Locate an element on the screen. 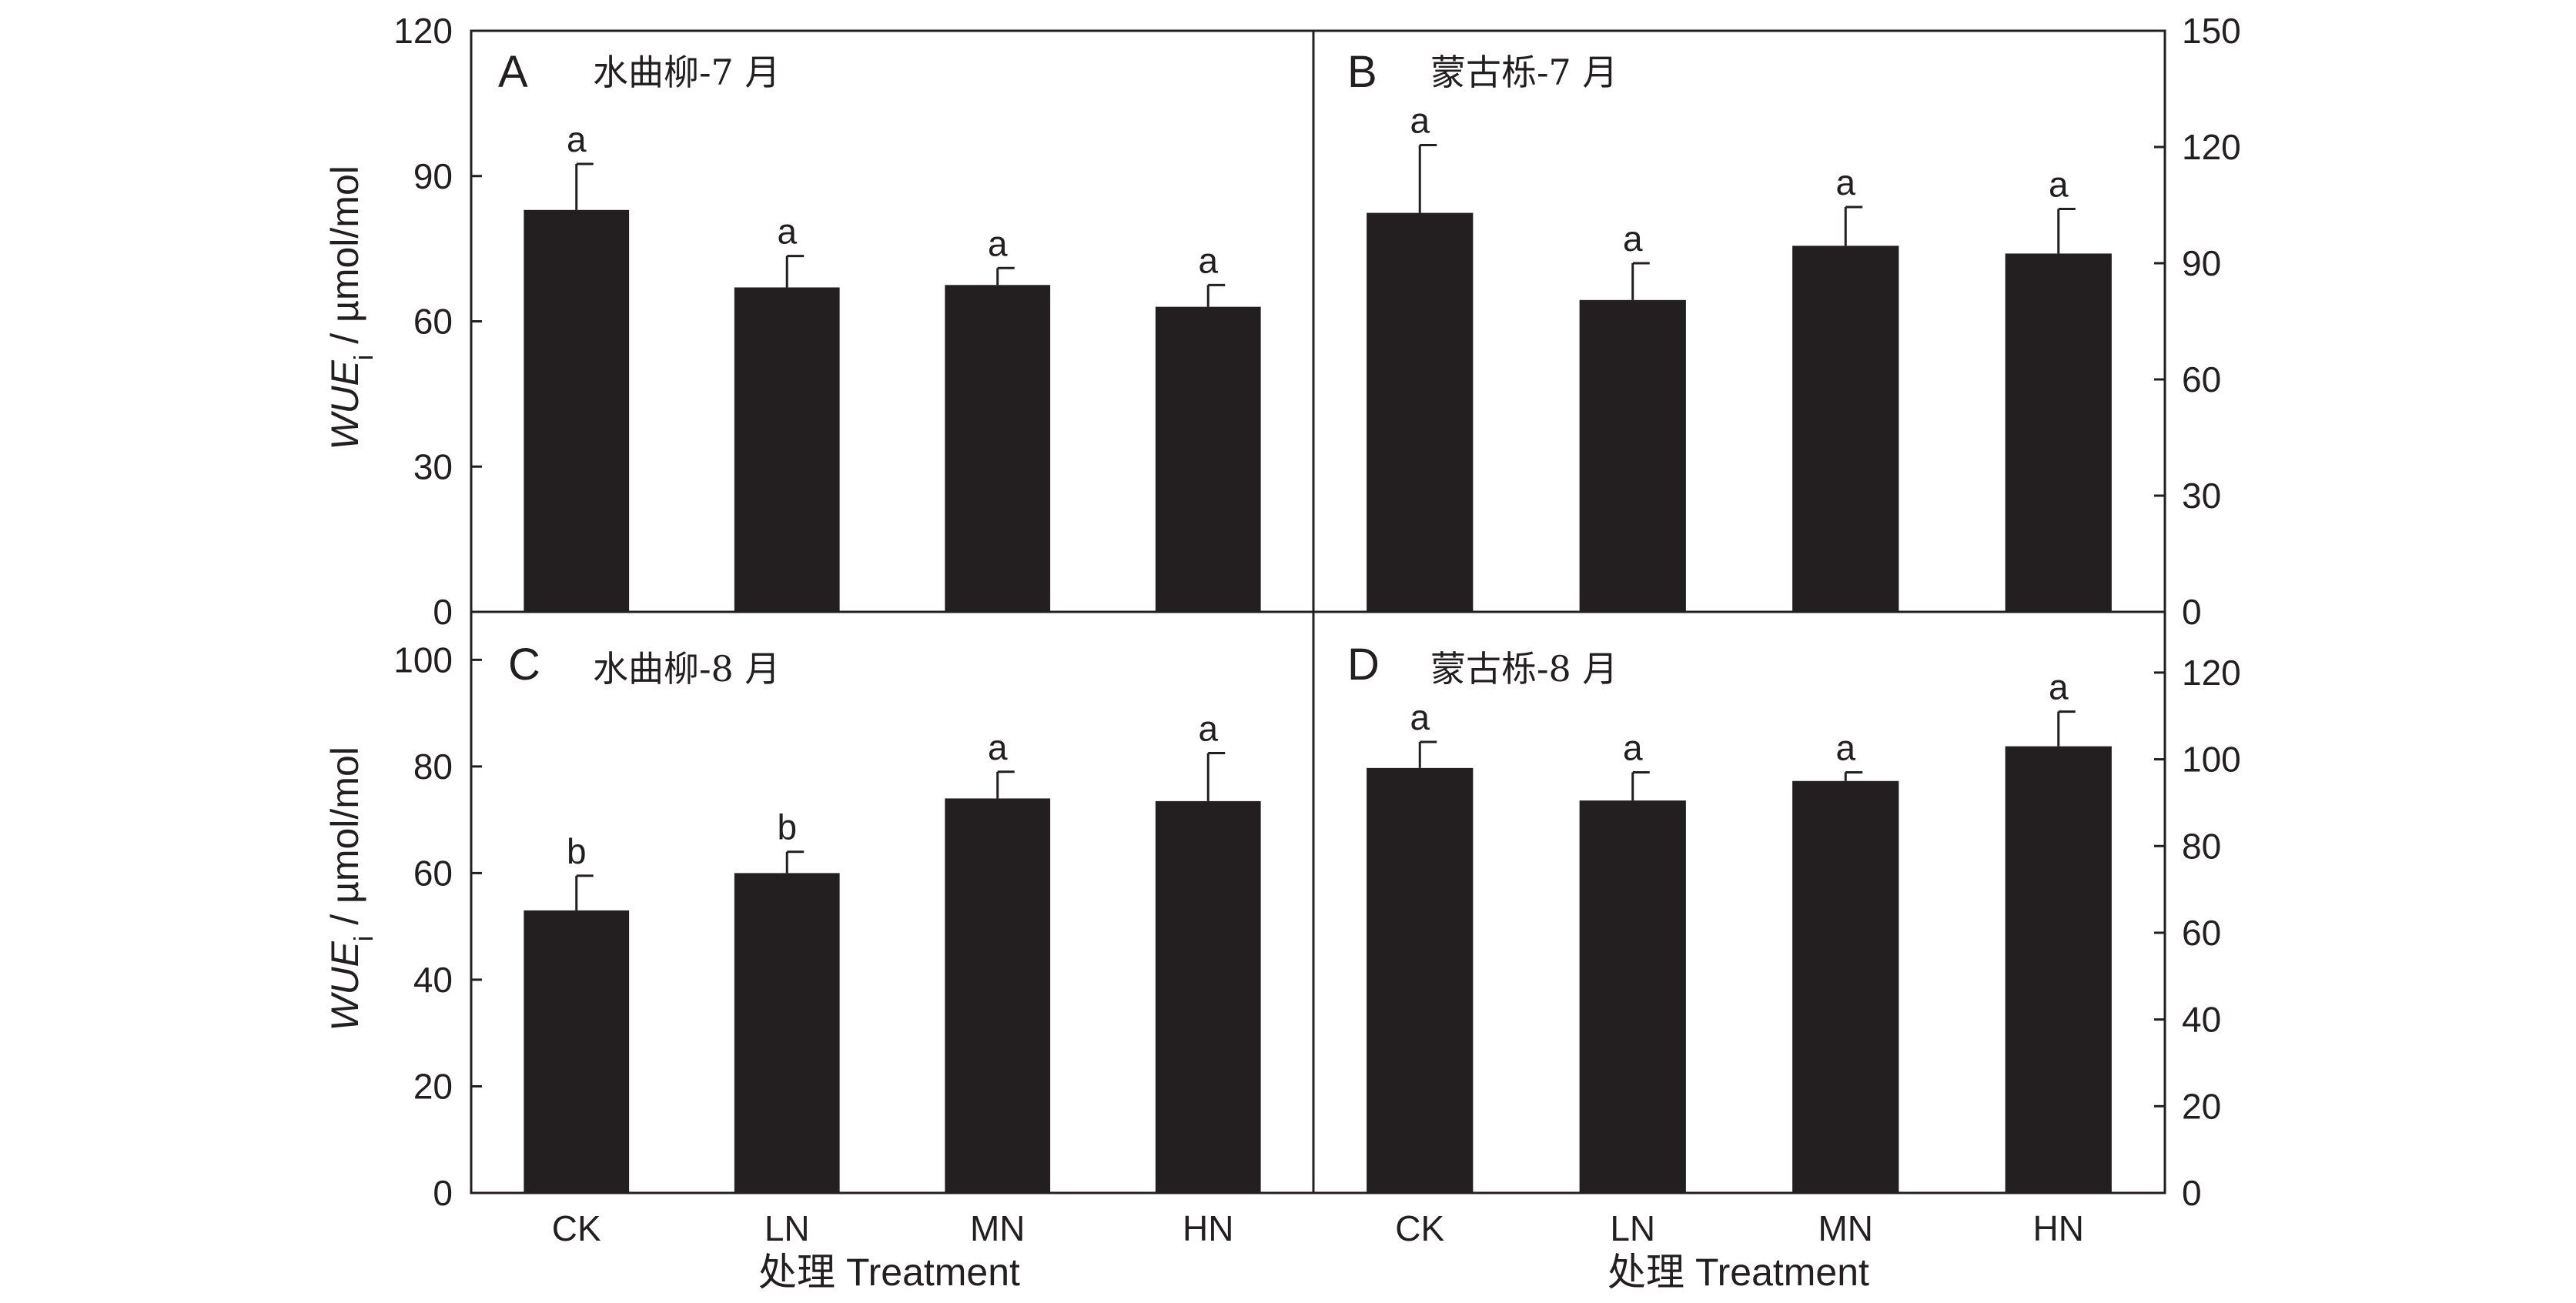  panel-letter: D is located at coordinates (1363, 665).